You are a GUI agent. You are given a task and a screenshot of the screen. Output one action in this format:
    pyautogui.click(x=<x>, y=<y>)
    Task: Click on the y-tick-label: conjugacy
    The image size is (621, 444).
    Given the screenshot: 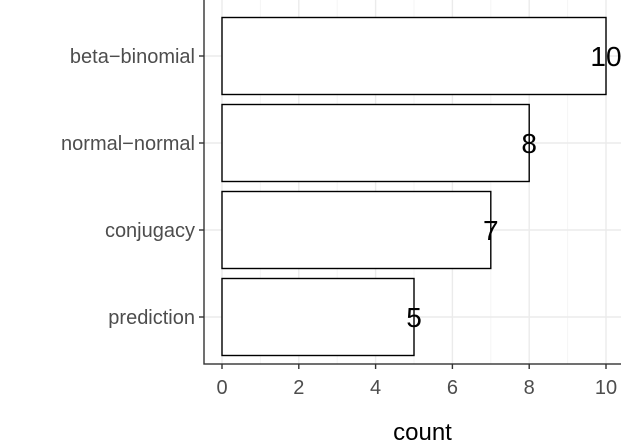 What is the action you would take?
    pyautogui.click(x=150, y=231)
    